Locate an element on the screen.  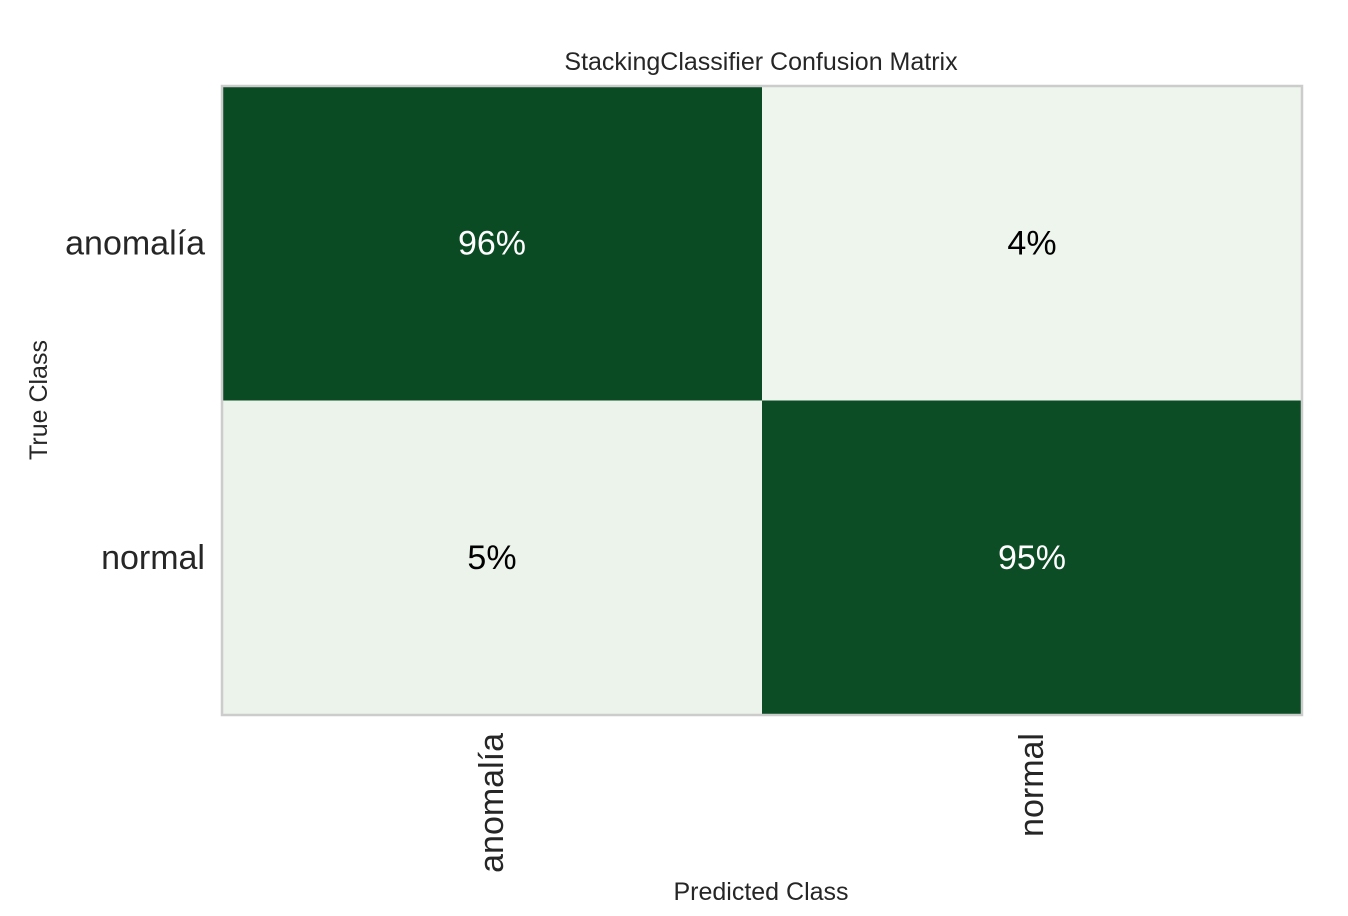
cell-value-label: 5% is located at coordinates (491, 558).